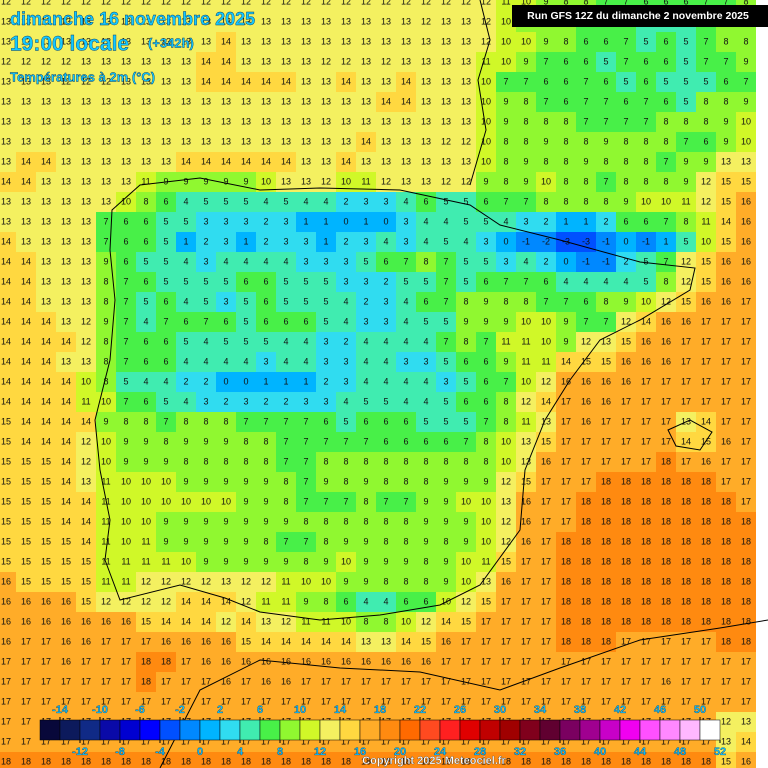 The image size is (768, 768). I want to click on temperature-value: 2, so click(205, 381).